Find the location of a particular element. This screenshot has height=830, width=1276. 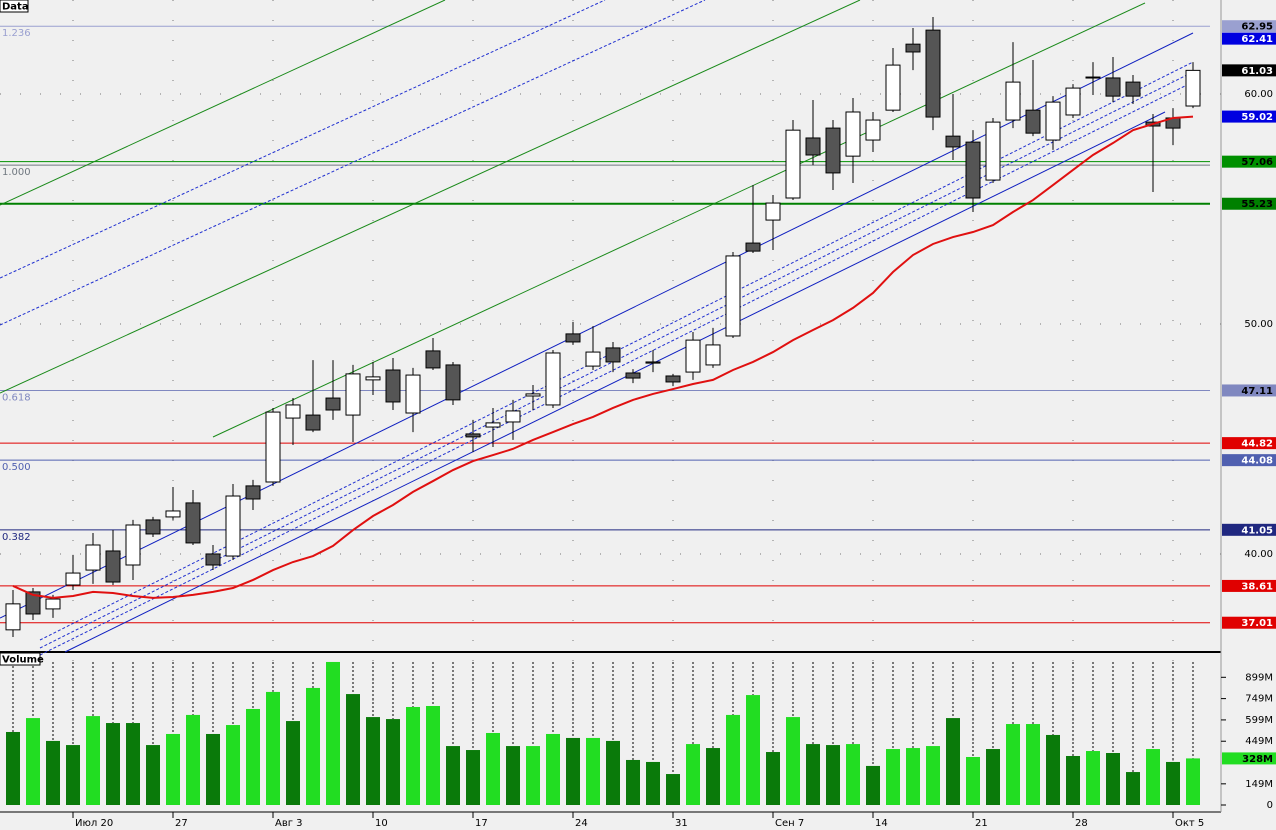

level-value: 47.11 is located at coordinates (1257, 391).